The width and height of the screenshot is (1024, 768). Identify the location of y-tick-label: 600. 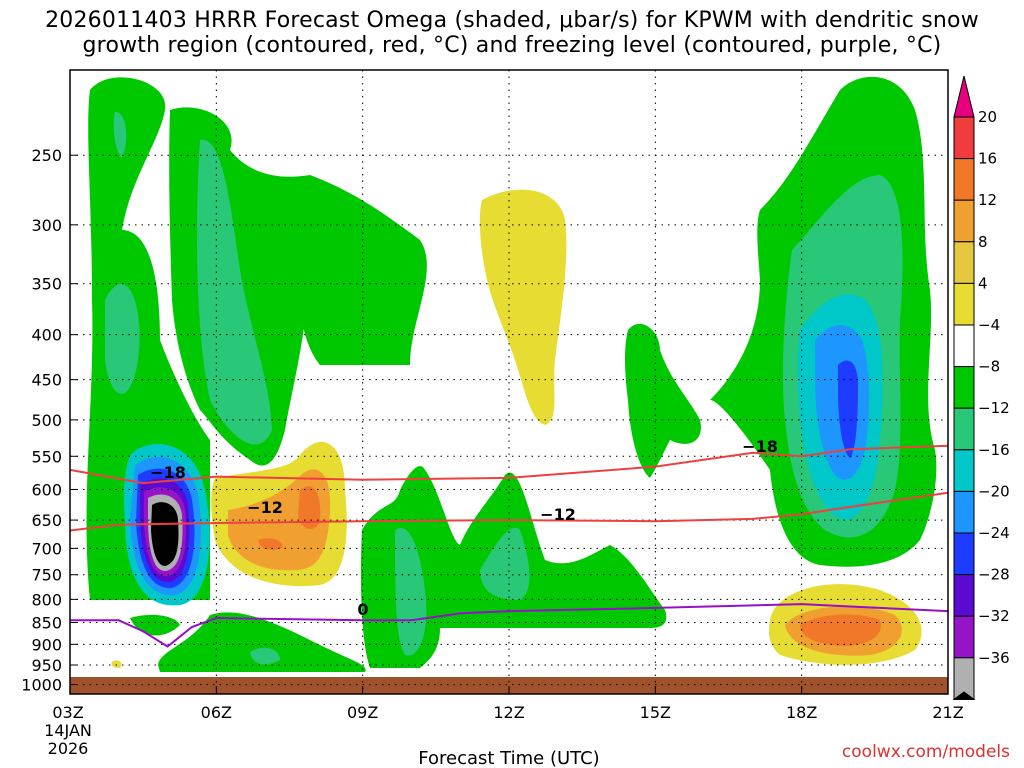
(46, 490).